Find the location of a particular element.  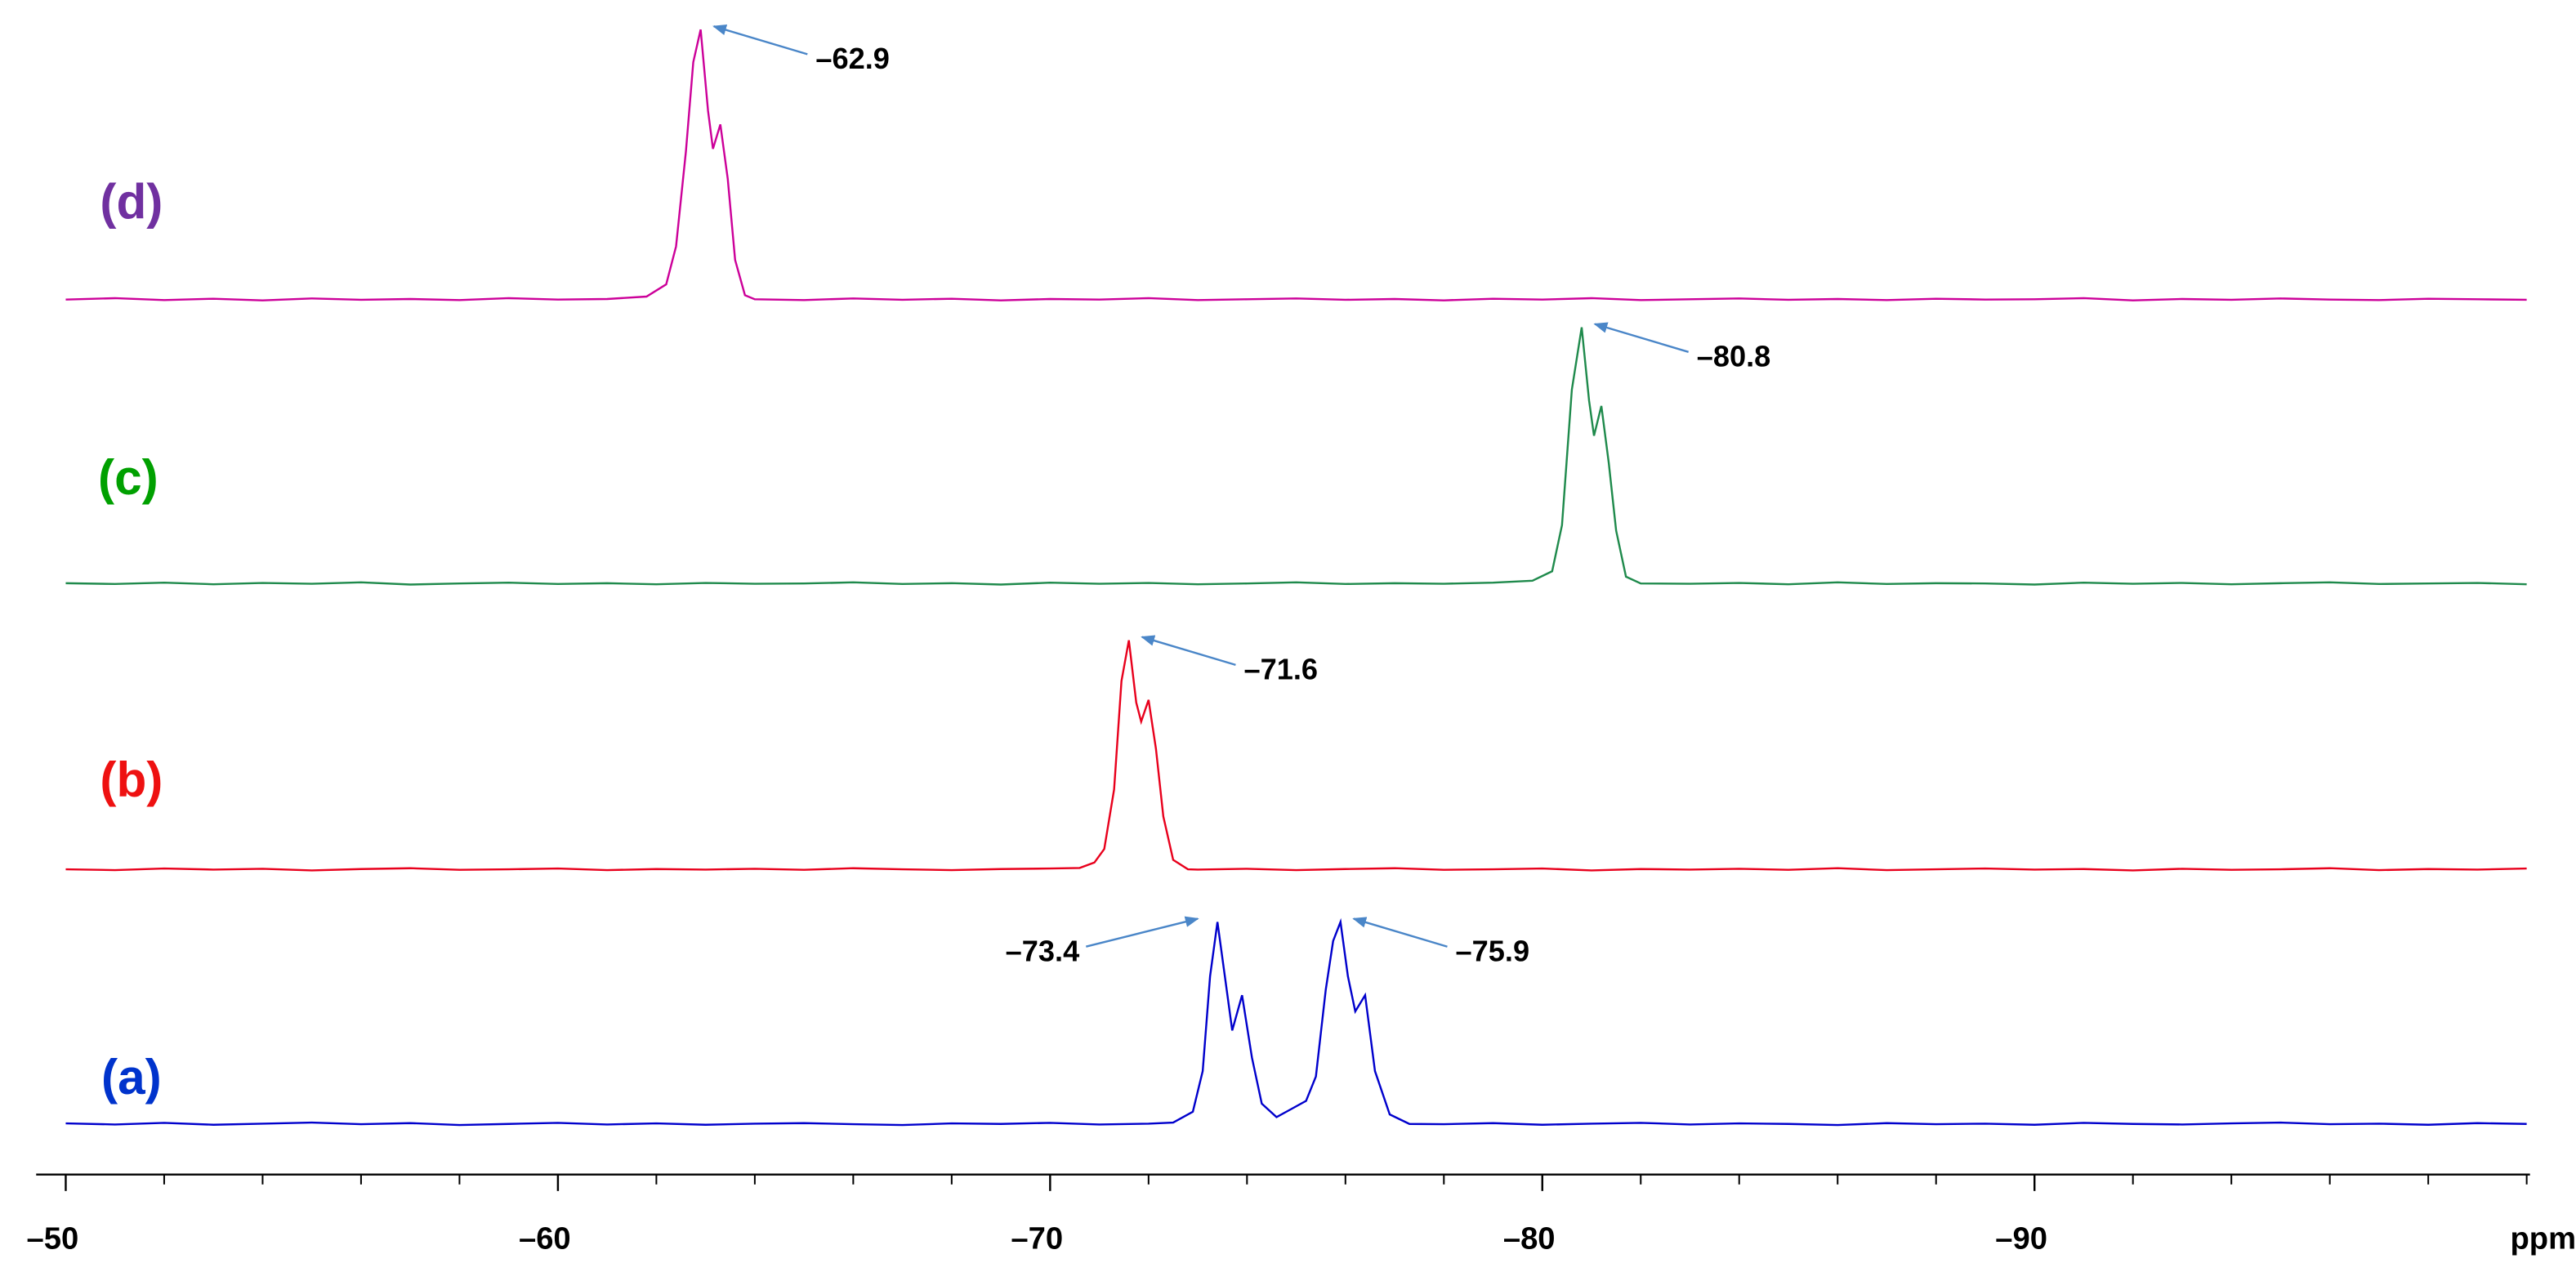

x-tick-label: –90 is located at coordinates (2021, 1238).